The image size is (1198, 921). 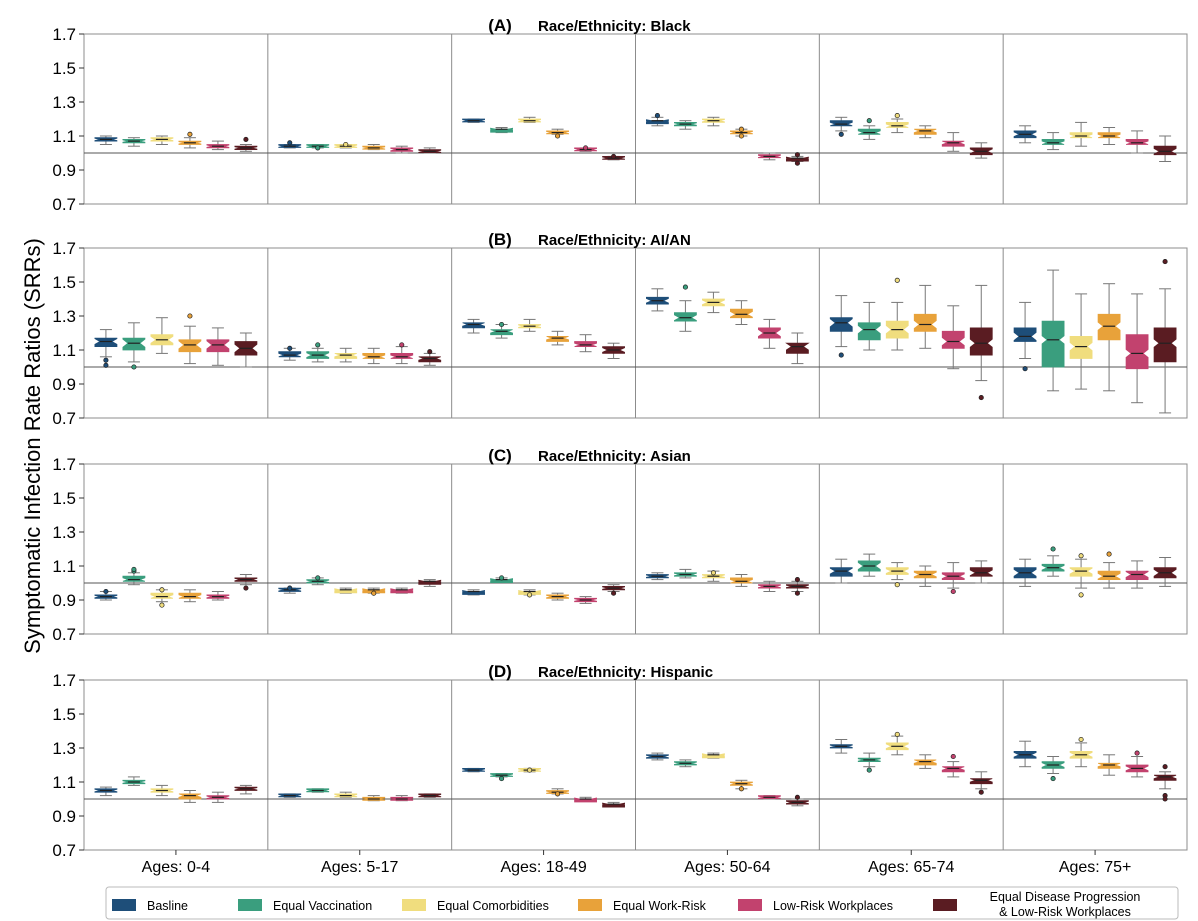 What do you see at coordinates (64, 68) in the screenshot?
I see `y-tick-label: 1.5` at bounding box center [64, 68].